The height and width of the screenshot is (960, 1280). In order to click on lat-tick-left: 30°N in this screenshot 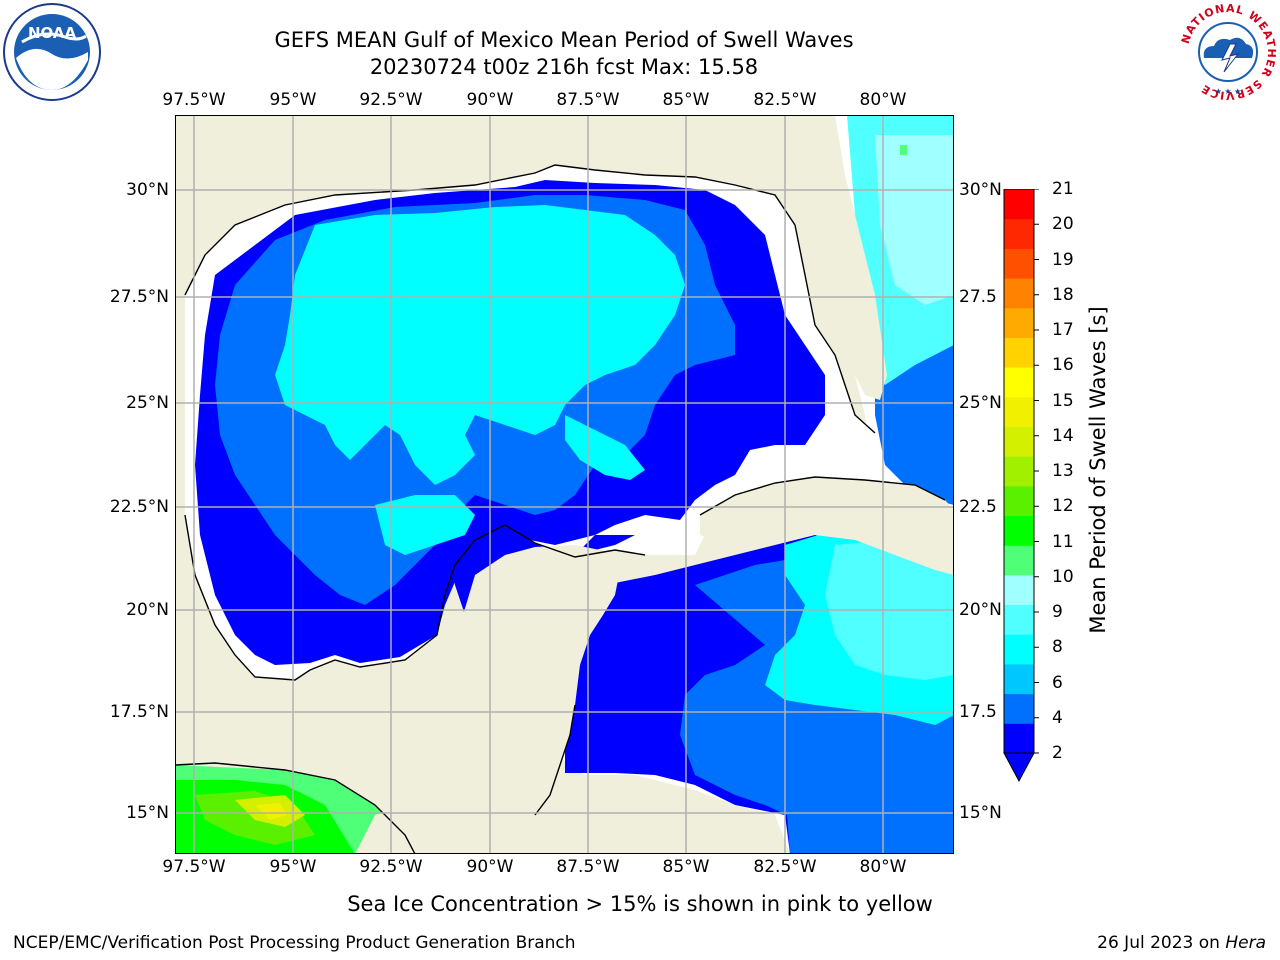, I will do `click(147, 190)`.